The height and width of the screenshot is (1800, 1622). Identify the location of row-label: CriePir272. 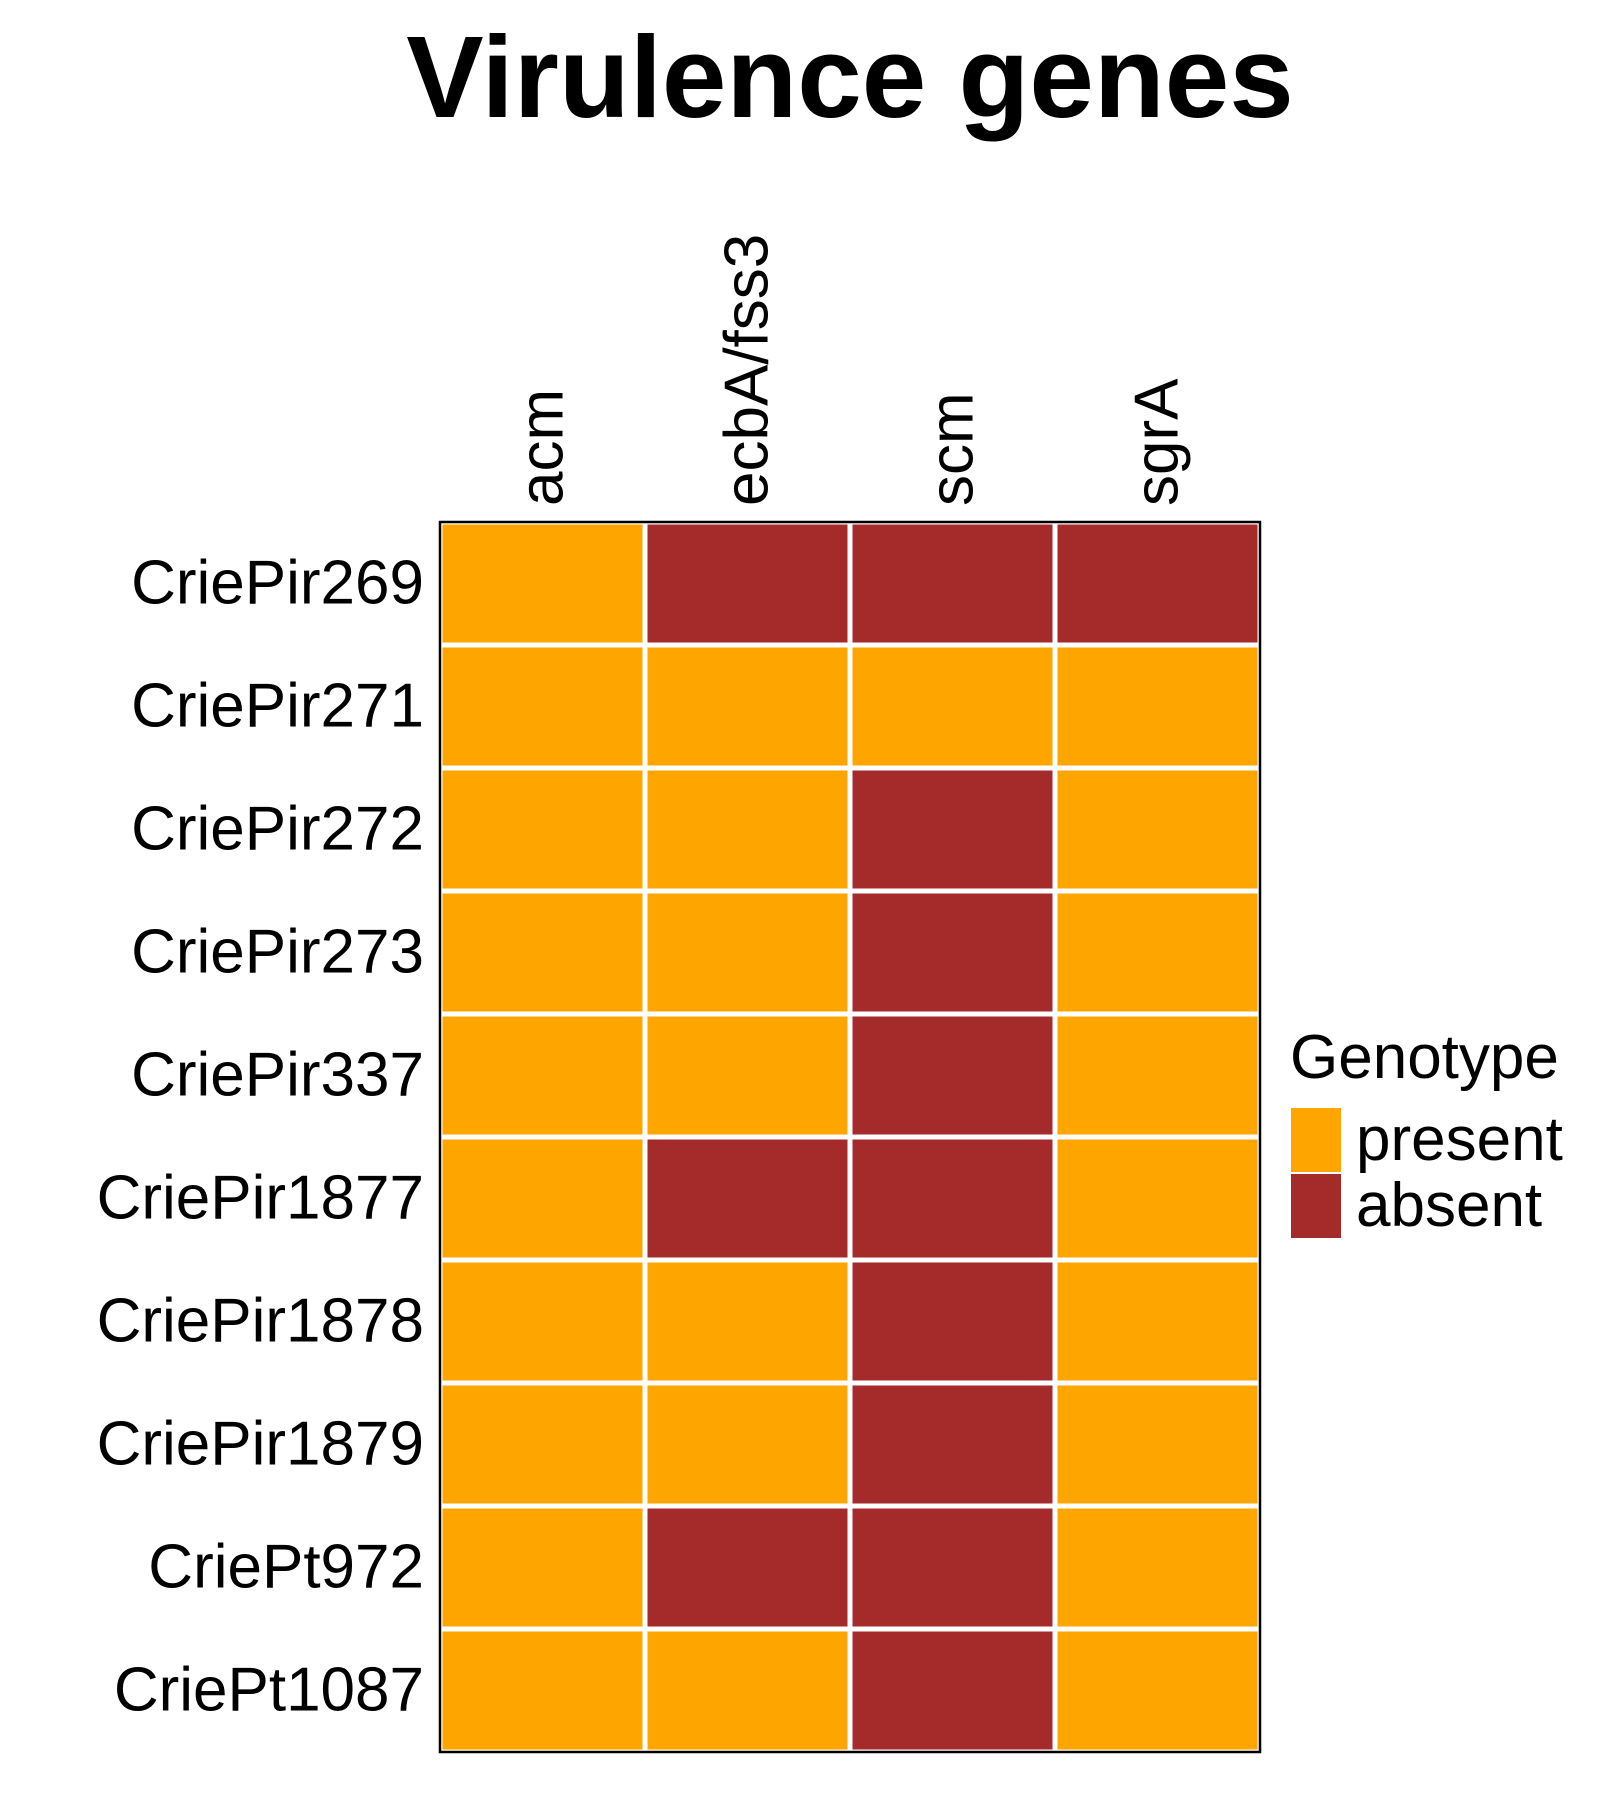
(277, 829).